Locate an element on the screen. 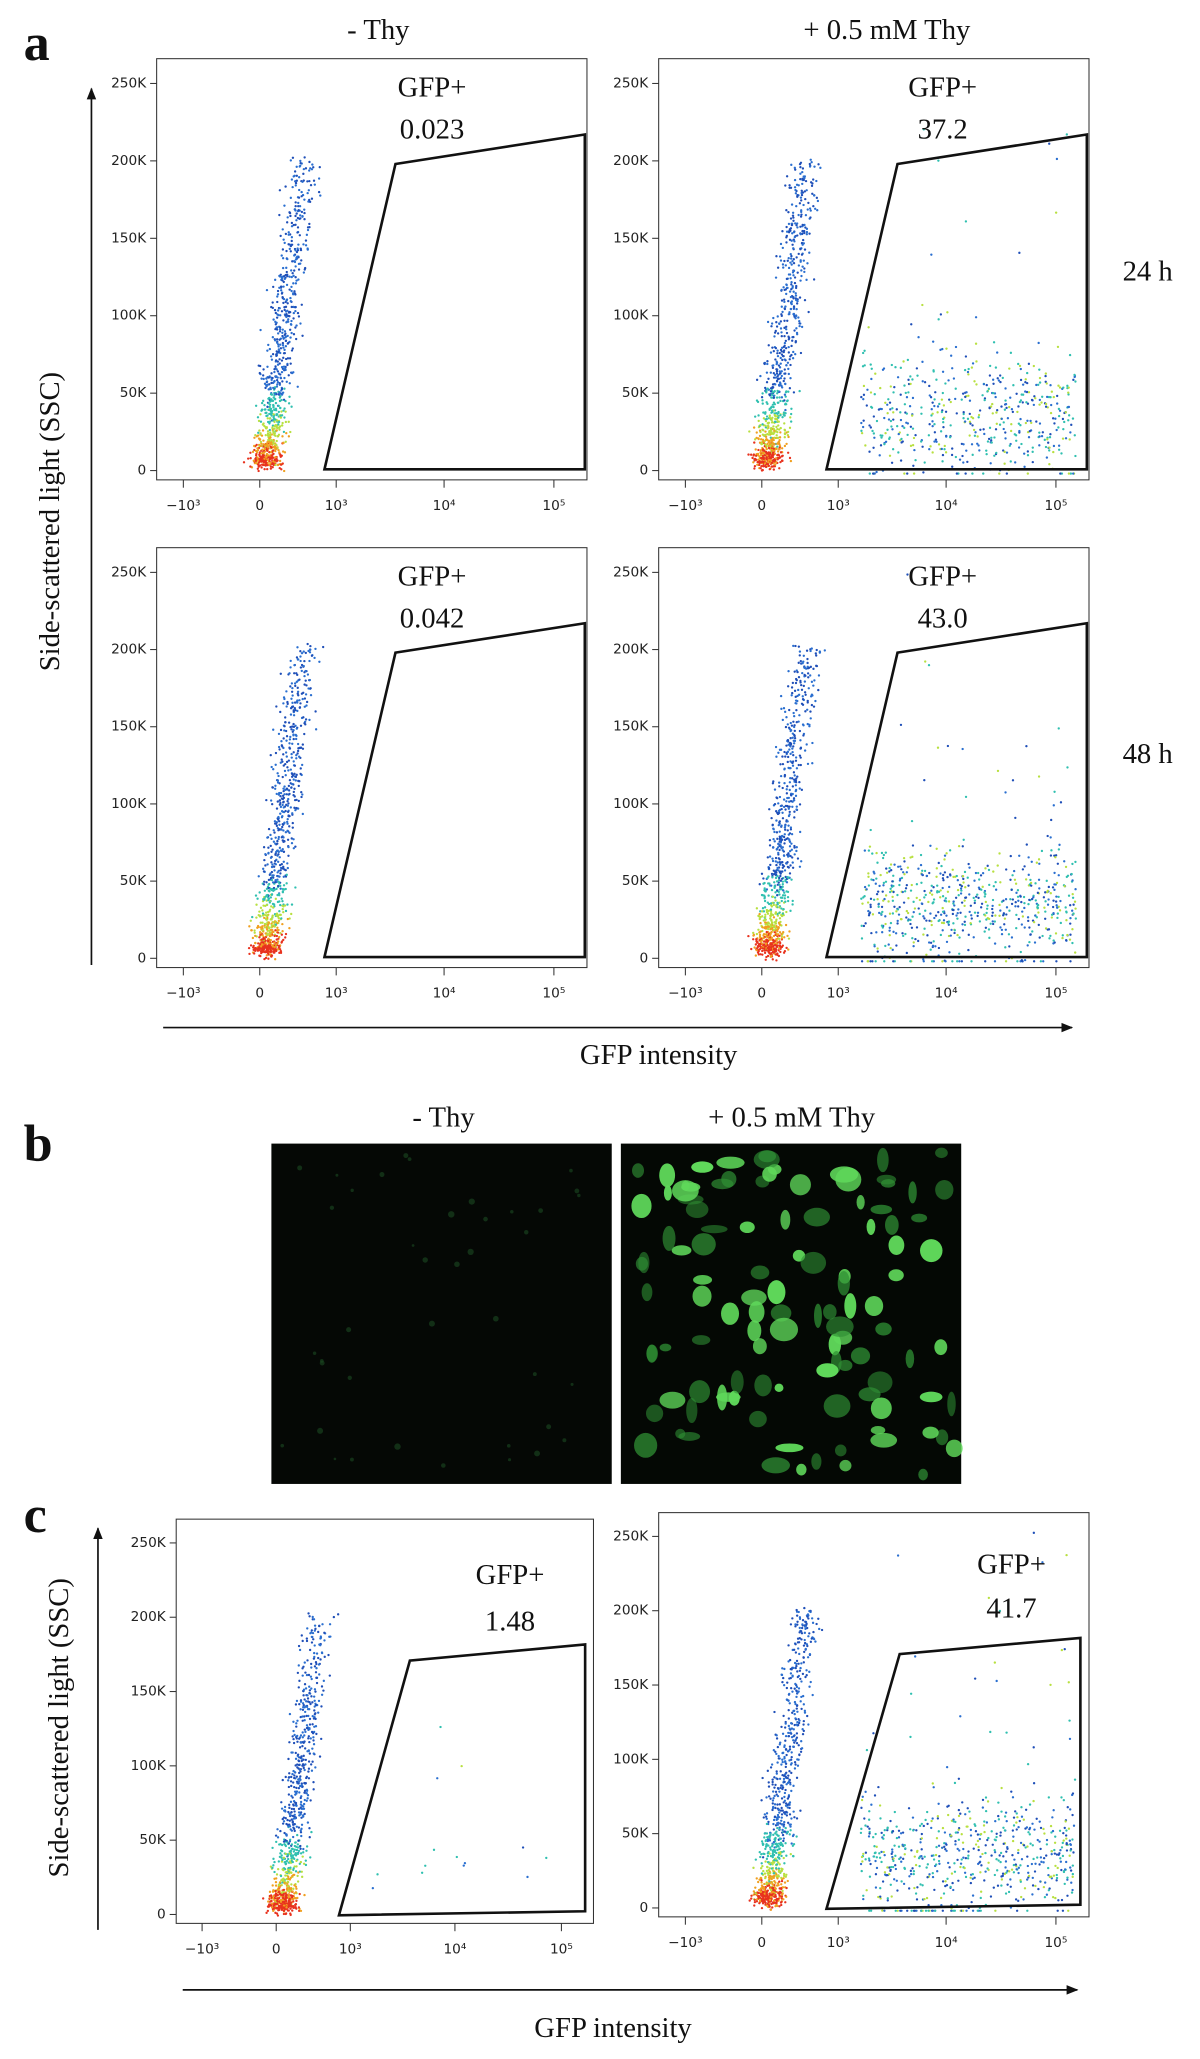 The width and height of the screenshot is (1200, 2059). y-tick-label: 200K is located at coordinates (631, 161).